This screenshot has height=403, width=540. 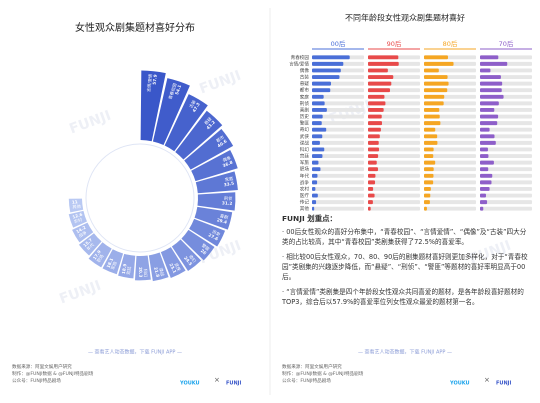 What do you see at coordinates (305, 70) in the screenshot?
I see `category-label: 偶像` at bounding box center [305, 70].